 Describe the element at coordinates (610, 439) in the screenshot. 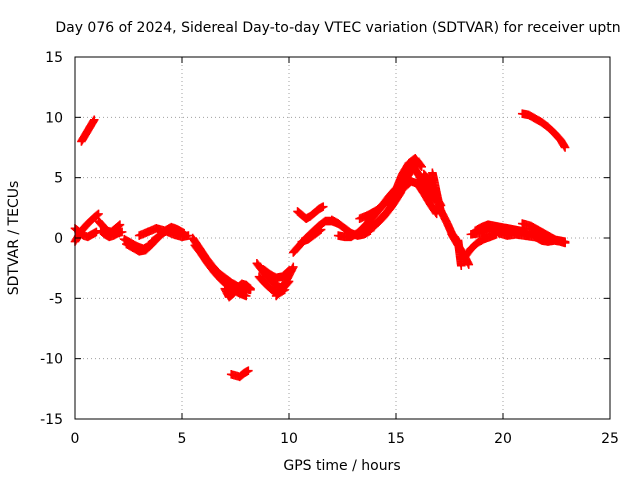

I see `x-tick-label: 25` at that location.